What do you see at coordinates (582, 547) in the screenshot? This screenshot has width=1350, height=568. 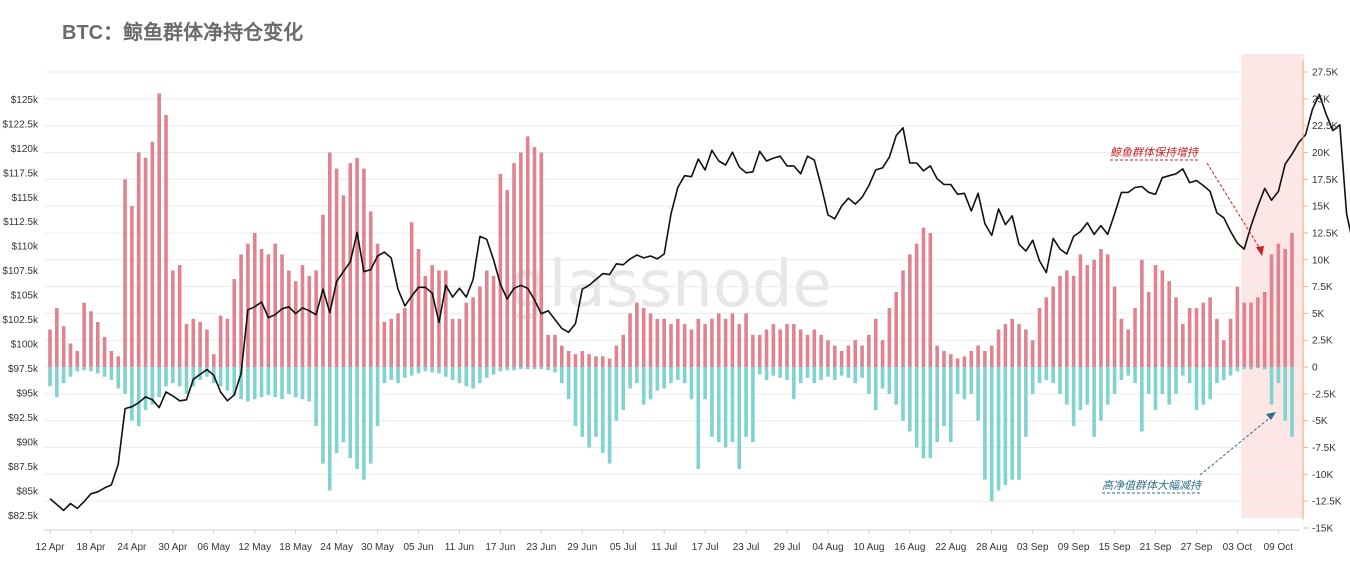 I see `x-tick-label: 29 Jun` at bounding box center [582, 547].